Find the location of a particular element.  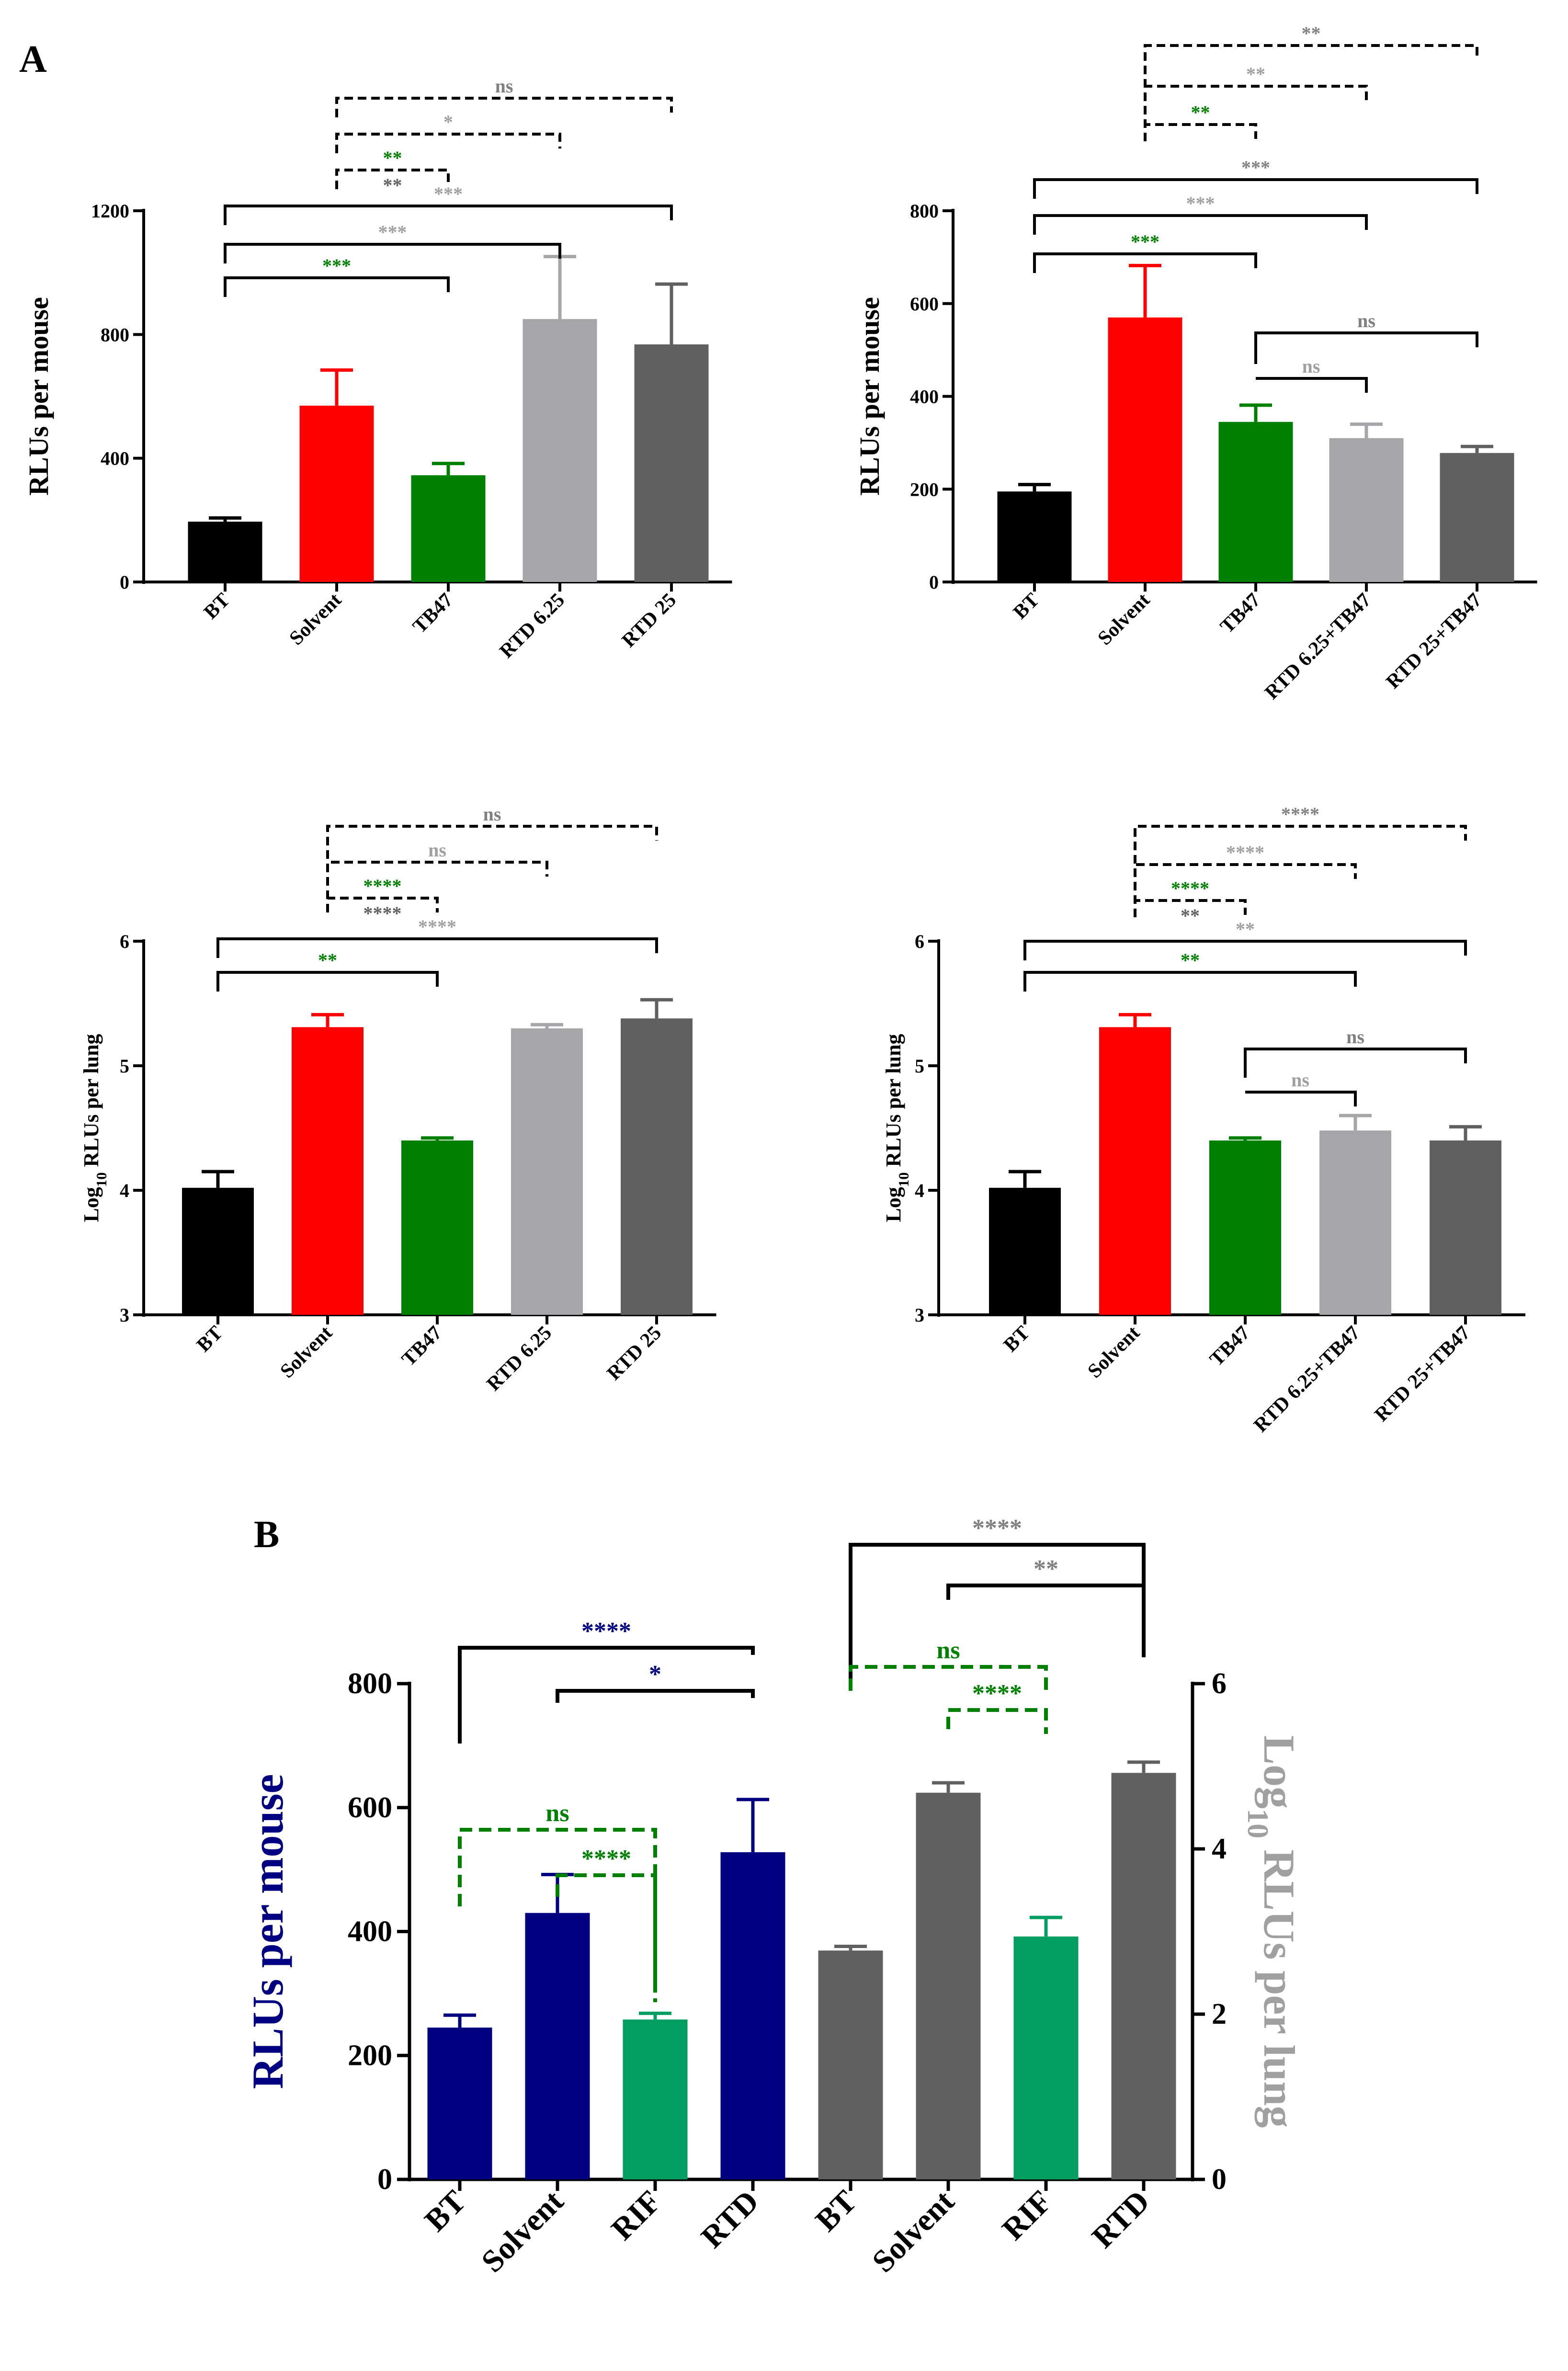

significance-label-0: **** is located at coordinates (1300, 814).